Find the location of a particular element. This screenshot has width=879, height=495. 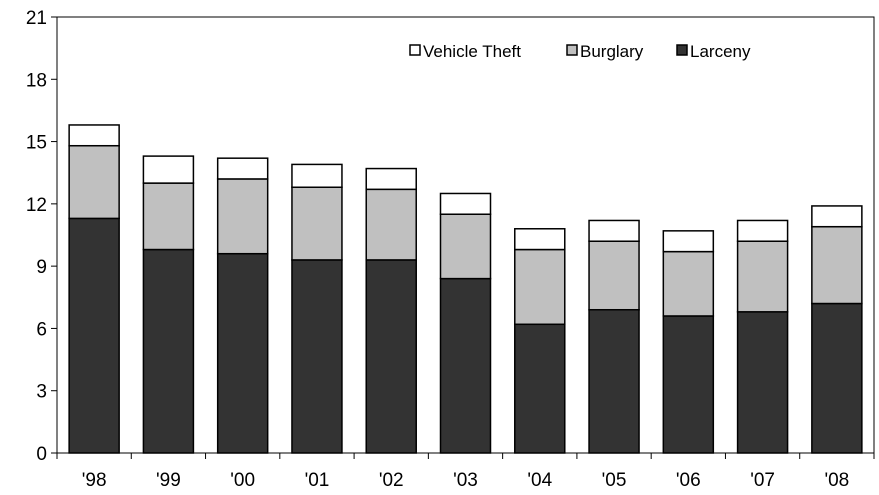

legend: Vehicle Theft Burglary Larceny is located at coordinates (580, 51).